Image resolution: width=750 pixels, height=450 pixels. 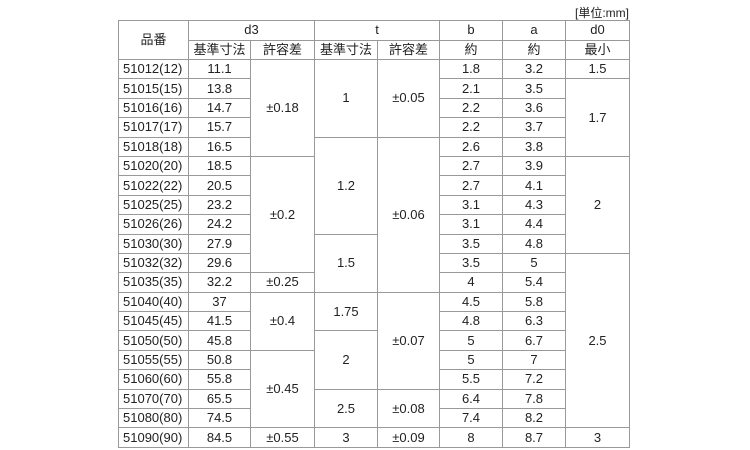 I want to click on table-row: 51045(45) 41.5 4.8 6.3, so click(x=374, y=321).